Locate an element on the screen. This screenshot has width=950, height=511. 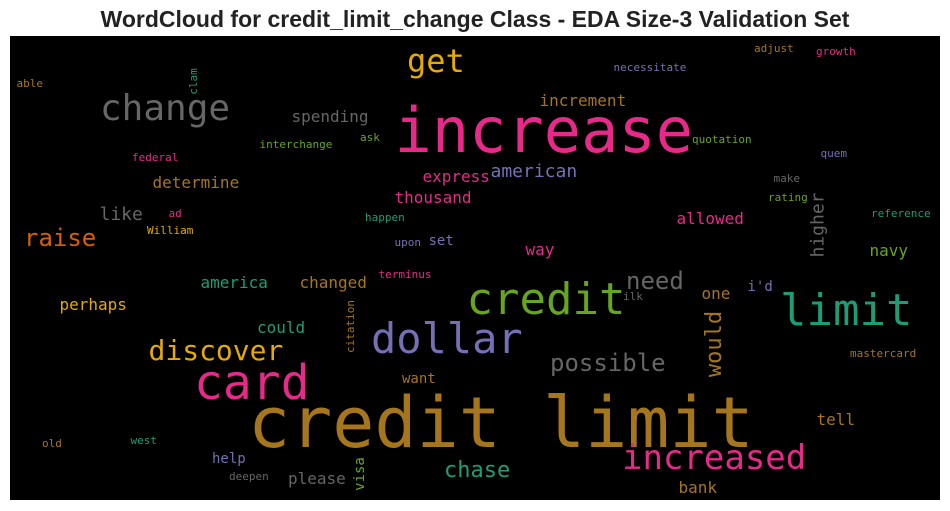
word-ask: ask is located at coordinates (370, 137).